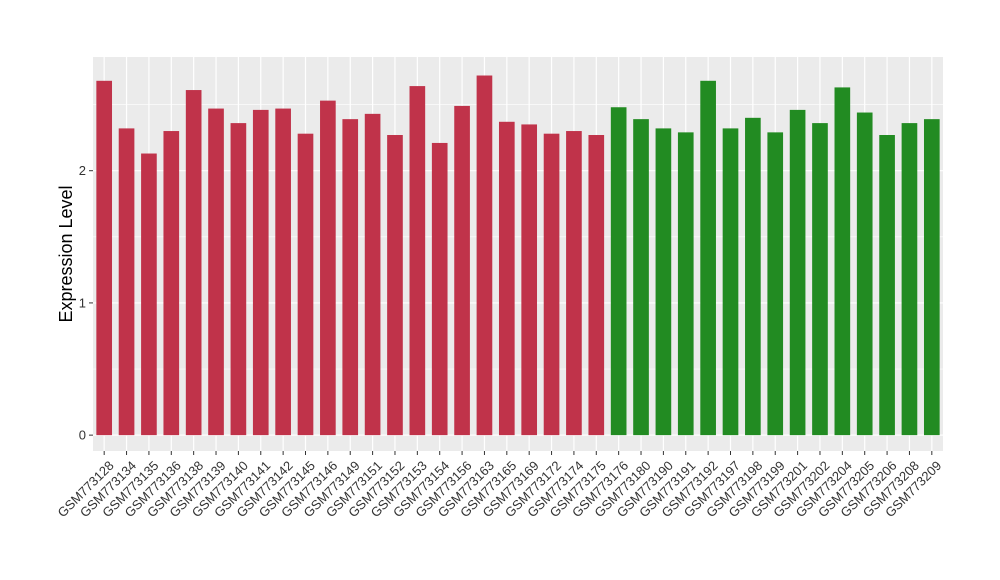 The image size is (1000, 580). I want to click on bar-GSM773142, so click(283, 272).